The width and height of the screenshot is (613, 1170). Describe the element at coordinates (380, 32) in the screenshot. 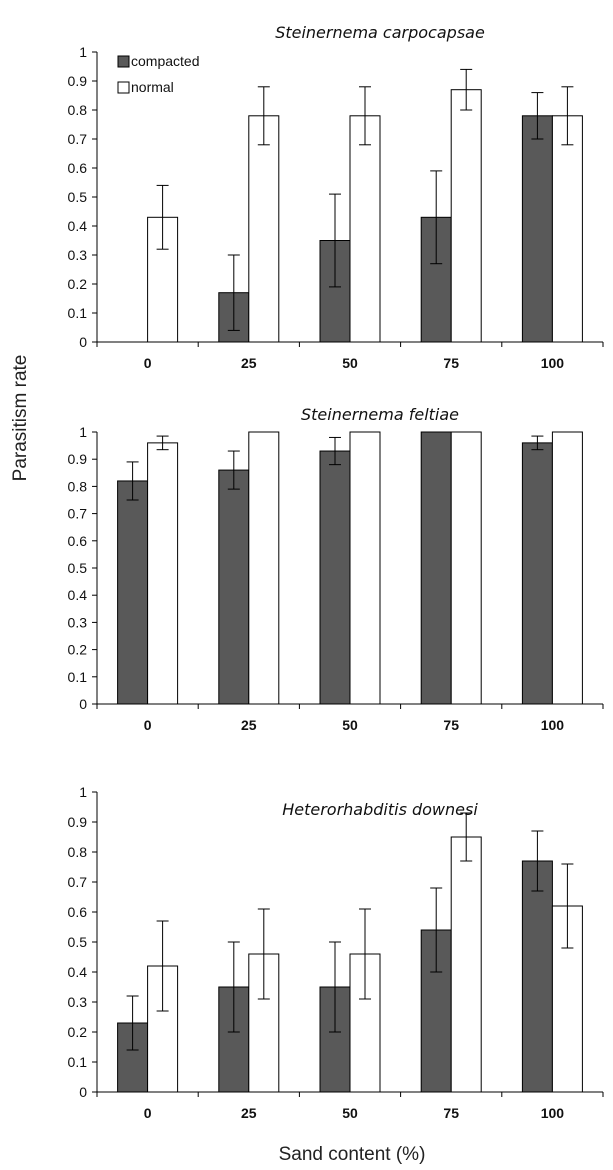

I see `chart-title: Steinernema carpocapsae` at that location.